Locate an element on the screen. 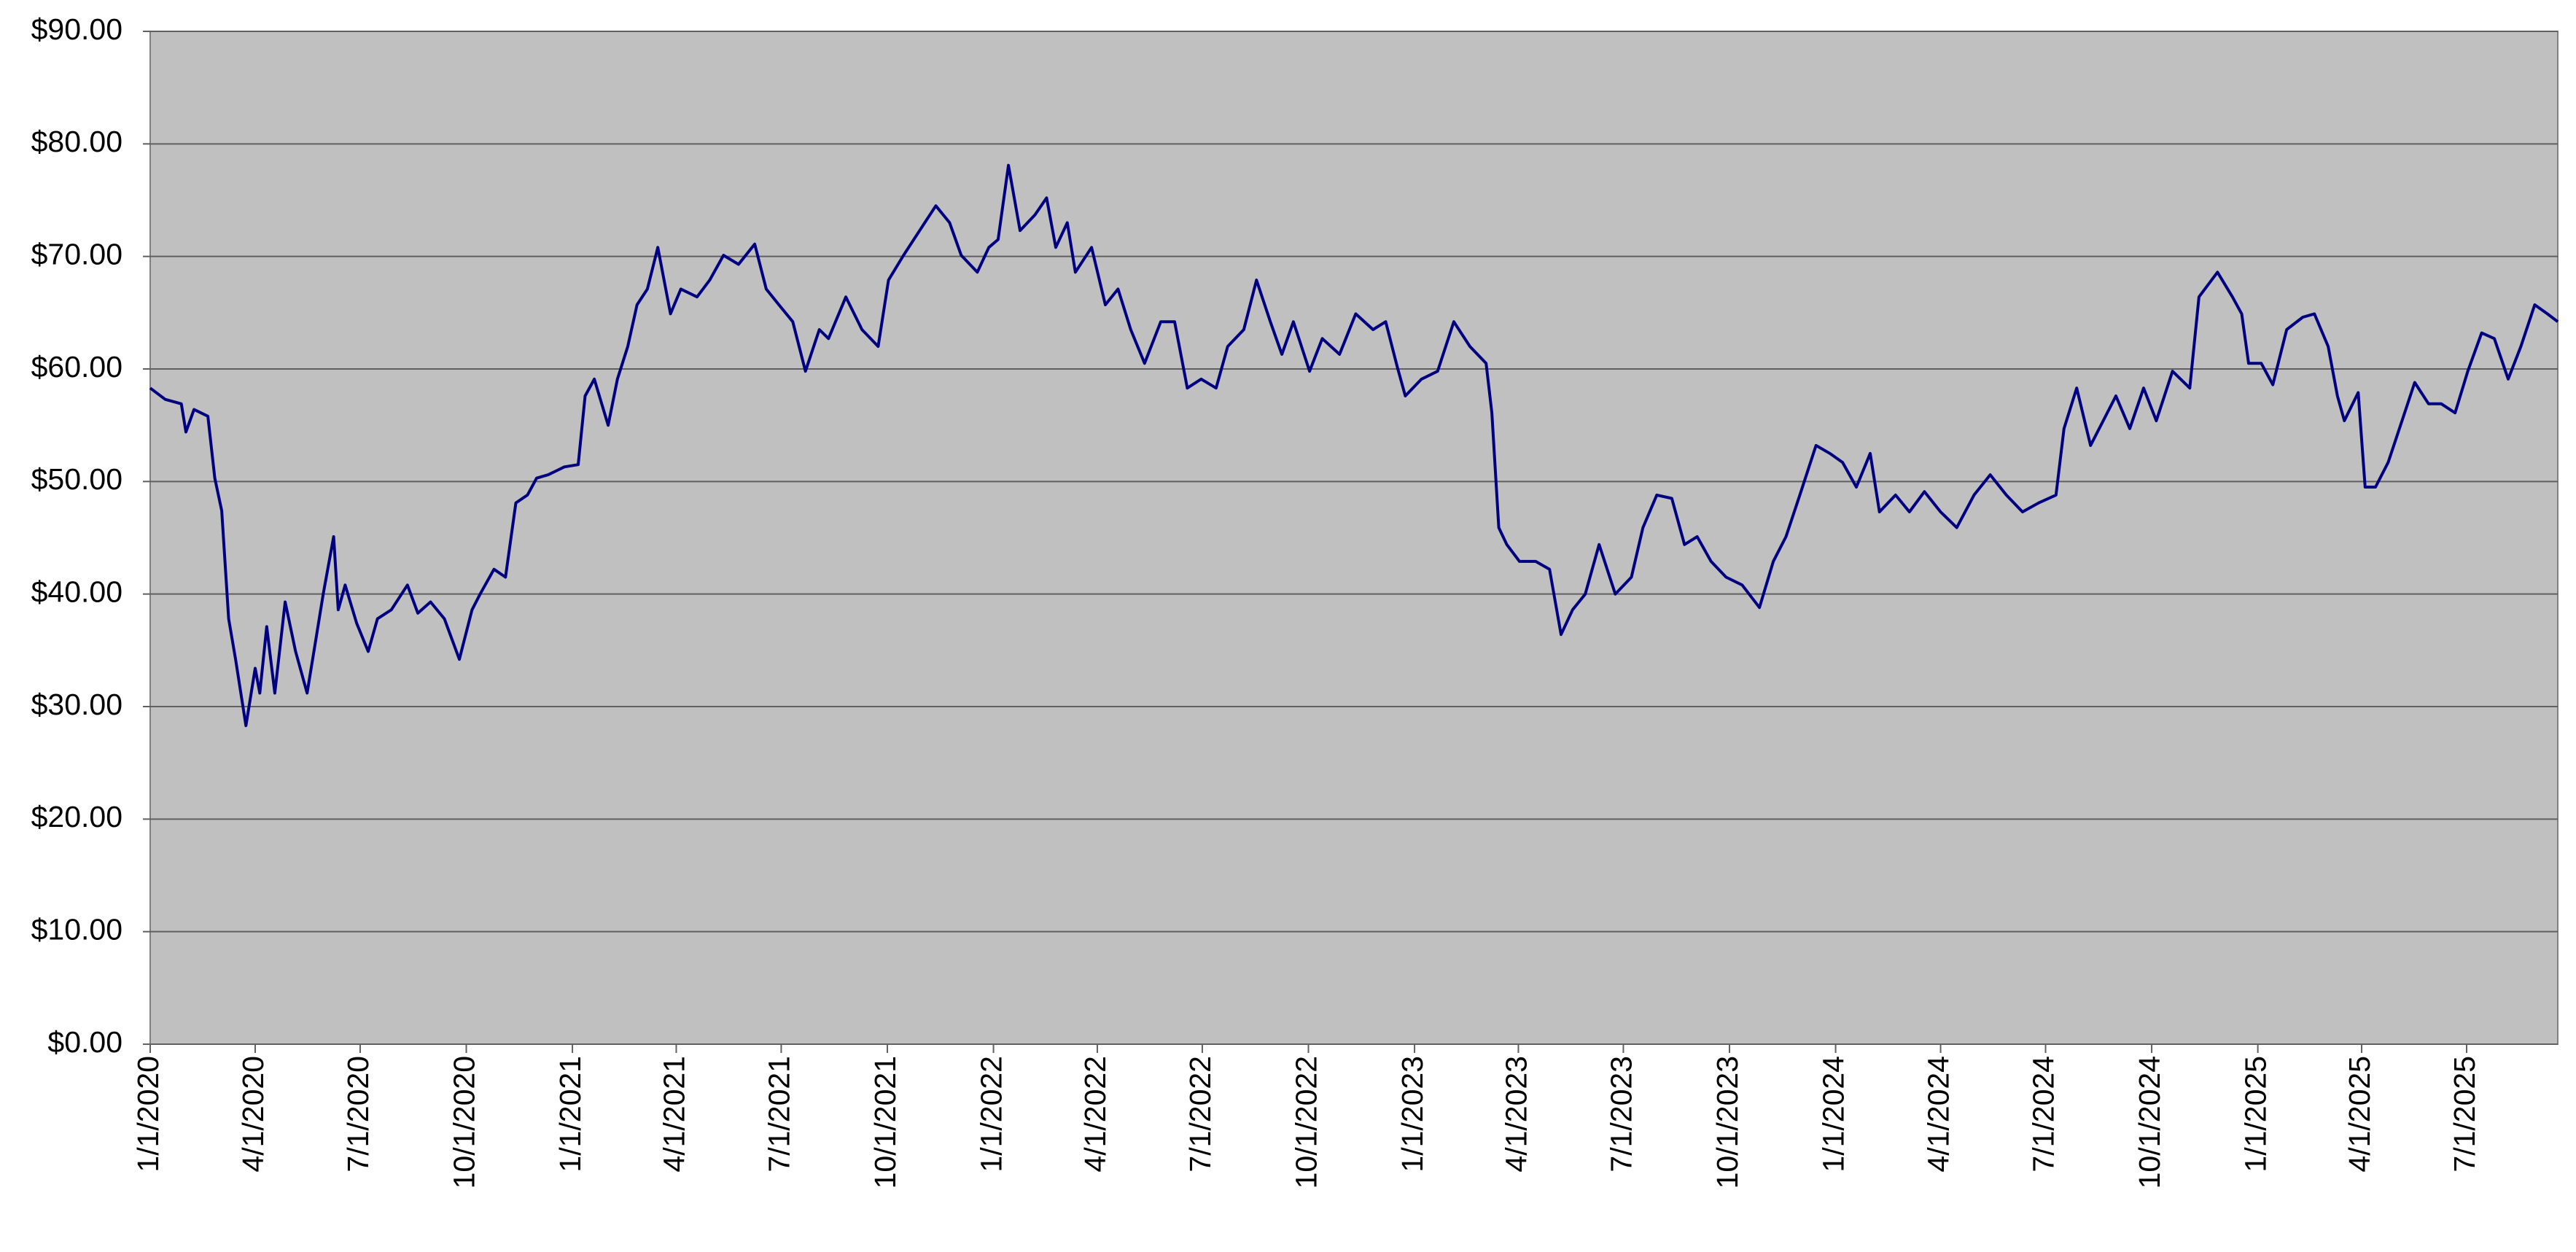 The width and height of the screenshot is (2576, 1252). x-tick-label: 1/1/2023 is located at coordinates (1412, 1114).